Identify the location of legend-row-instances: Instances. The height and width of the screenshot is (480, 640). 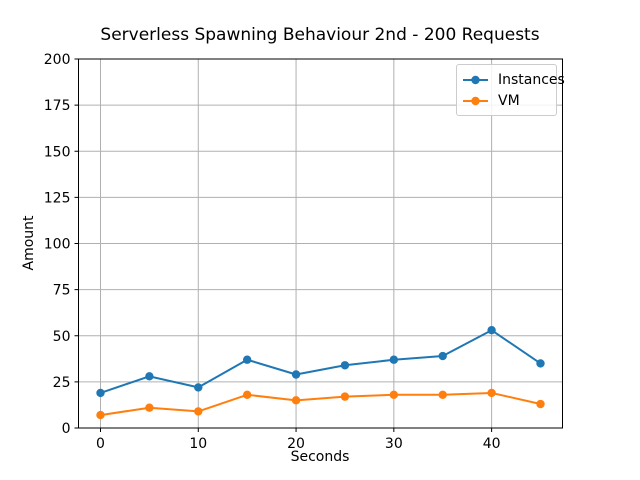
(513, 79).